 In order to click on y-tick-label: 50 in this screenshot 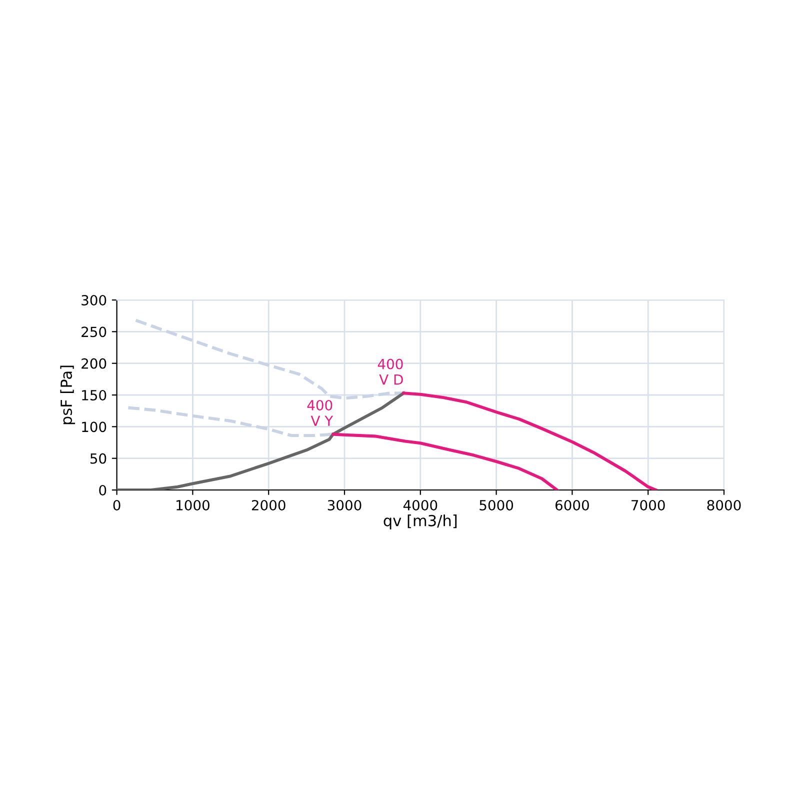, I will do `click(98, 458)`.